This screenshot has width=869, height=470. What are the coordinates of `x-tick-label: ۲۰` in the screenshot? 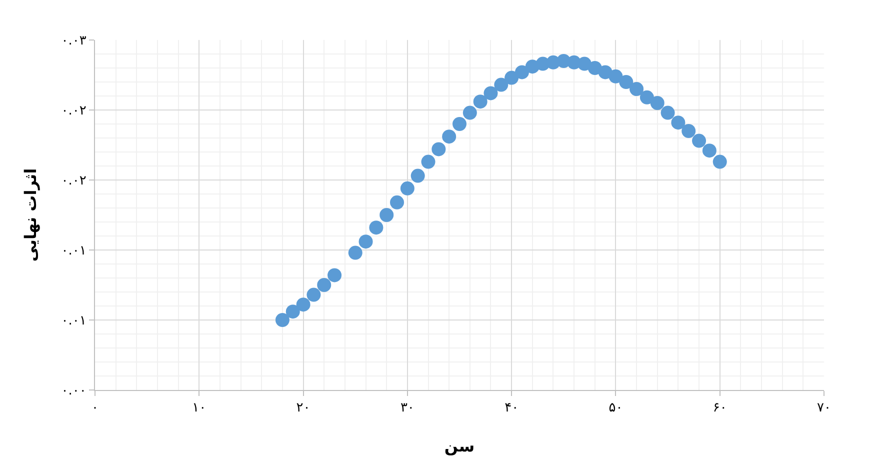 It's located at (303, 408).